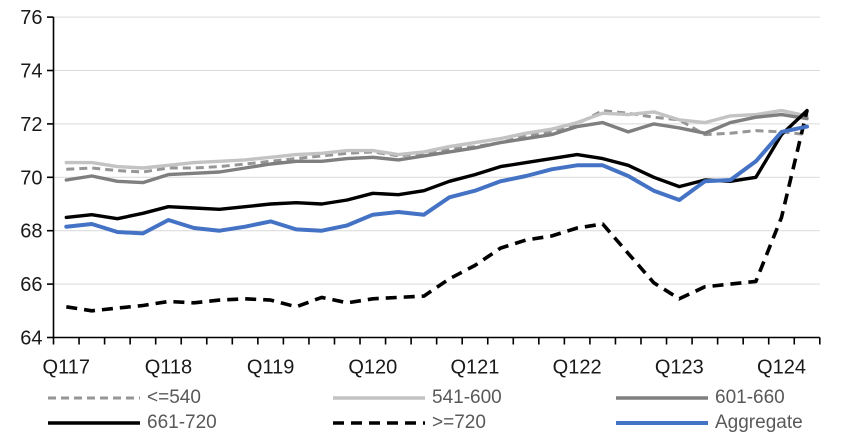 The image size is (852, 441). What do you see at coordinates (66, 368) in the screenshot?
I see `x-axis-tick-label: Q117` at bounding box center [66, 368].